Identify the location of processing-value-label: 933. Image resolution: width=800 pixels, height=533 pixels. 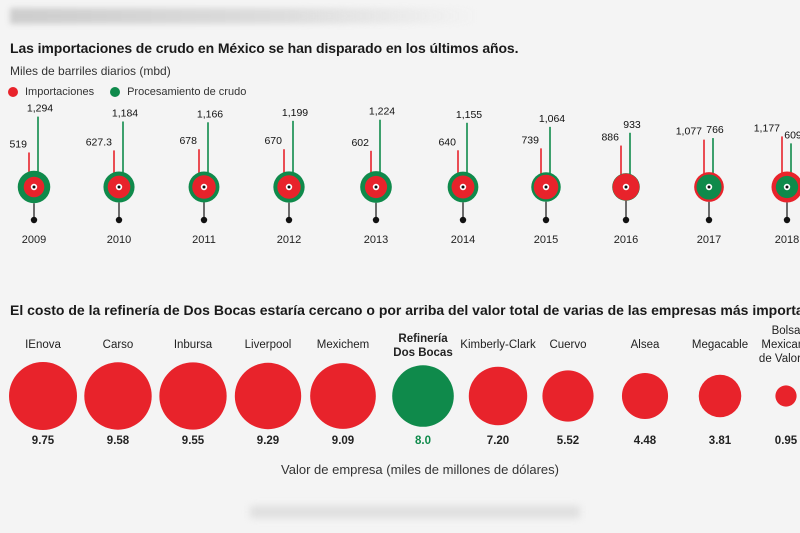
(632, 125).